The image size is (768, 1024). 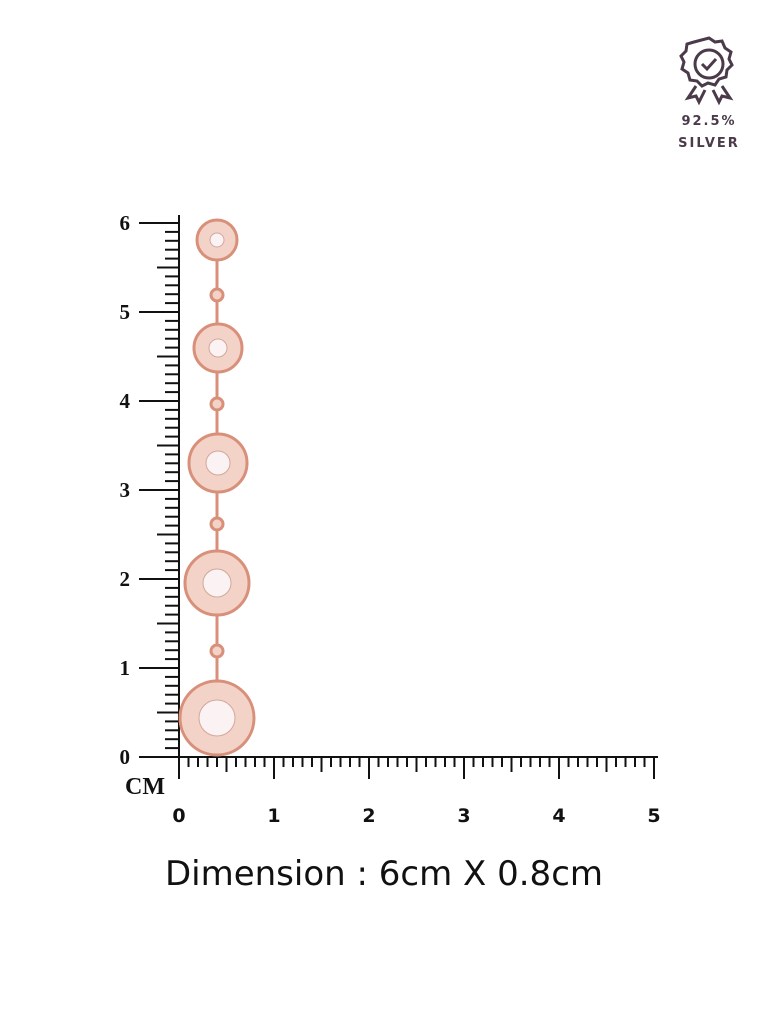 What do you see at coordinates (368, 816) in the screenshot?
I see `ruler-horizontal-label: 2` at bounding box center [368, 816].